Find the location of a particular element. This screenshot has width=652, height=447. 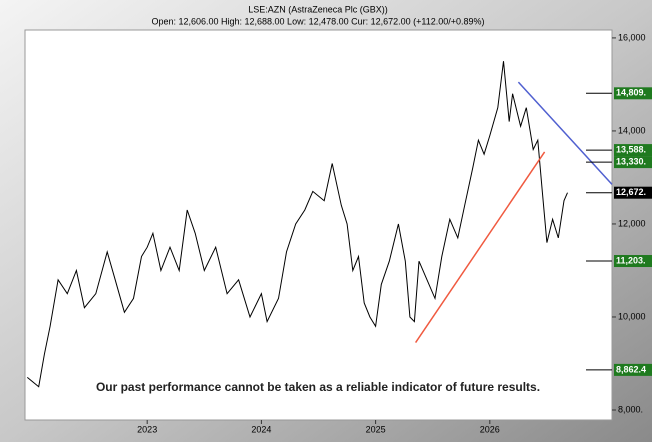

x-tick-label: 2023 is located at coordinates (147, 429).